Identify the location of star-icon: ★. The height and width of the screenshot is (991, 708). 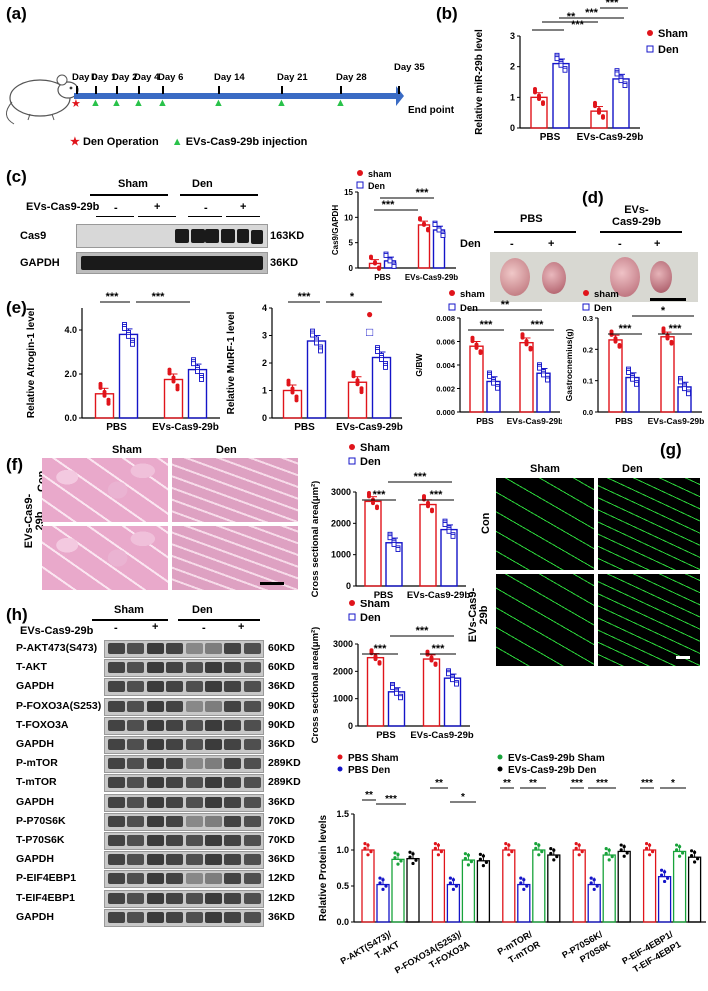
(75, 142).